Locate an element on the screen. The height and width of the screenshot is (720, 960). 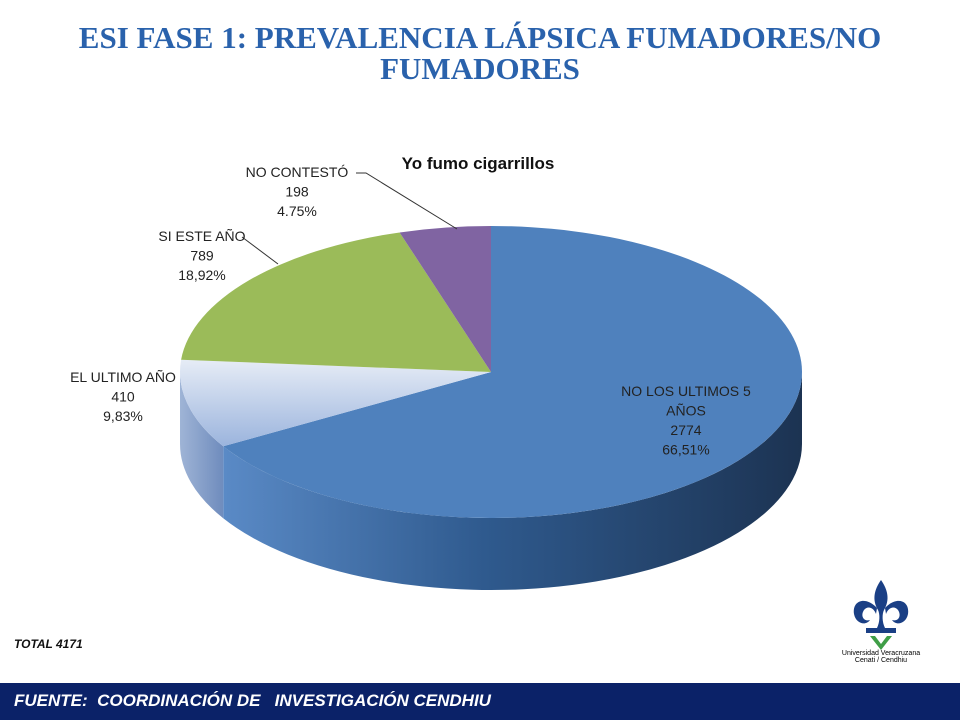
university-logo: Universidad Veracruzana Cenati / Cendhiu is located at coordinates (881, 622).